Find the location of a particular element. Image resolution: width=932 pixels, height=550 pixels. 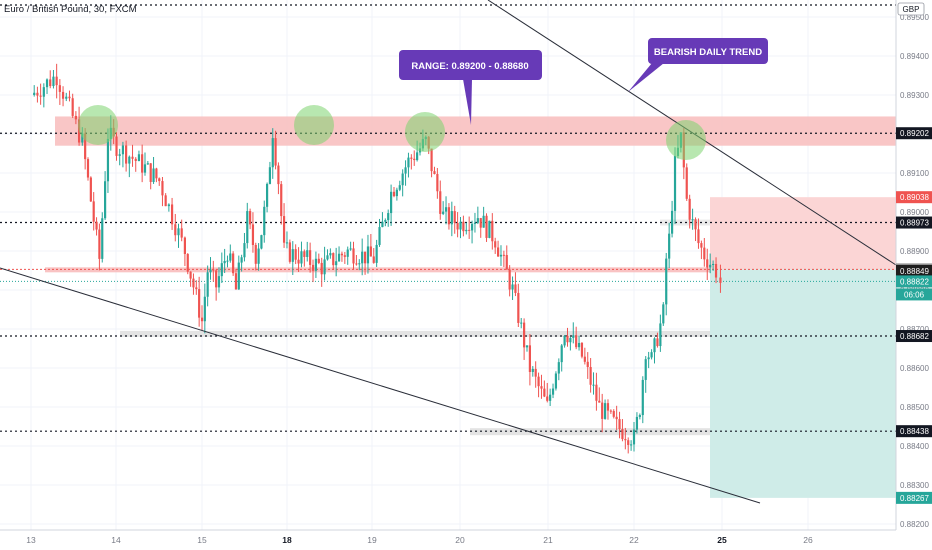

time-tick-label: 15 is located at coordinates (202, 540).